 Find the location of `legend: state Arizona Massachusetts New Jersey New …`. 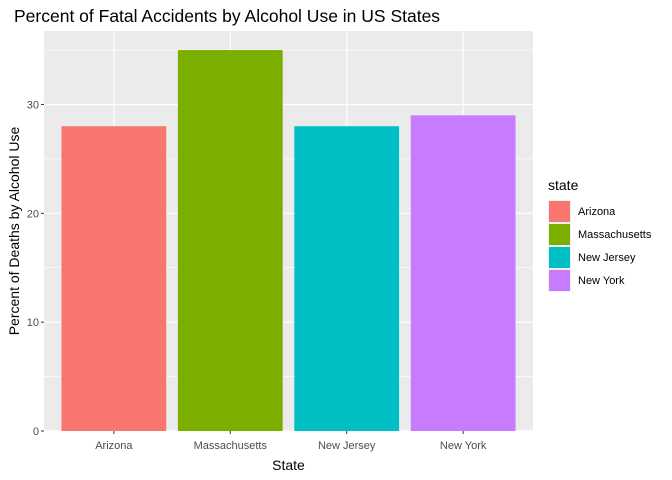

legend: state Arizona Massachusetts New Jersey New … is located at coordinates (600, 234).